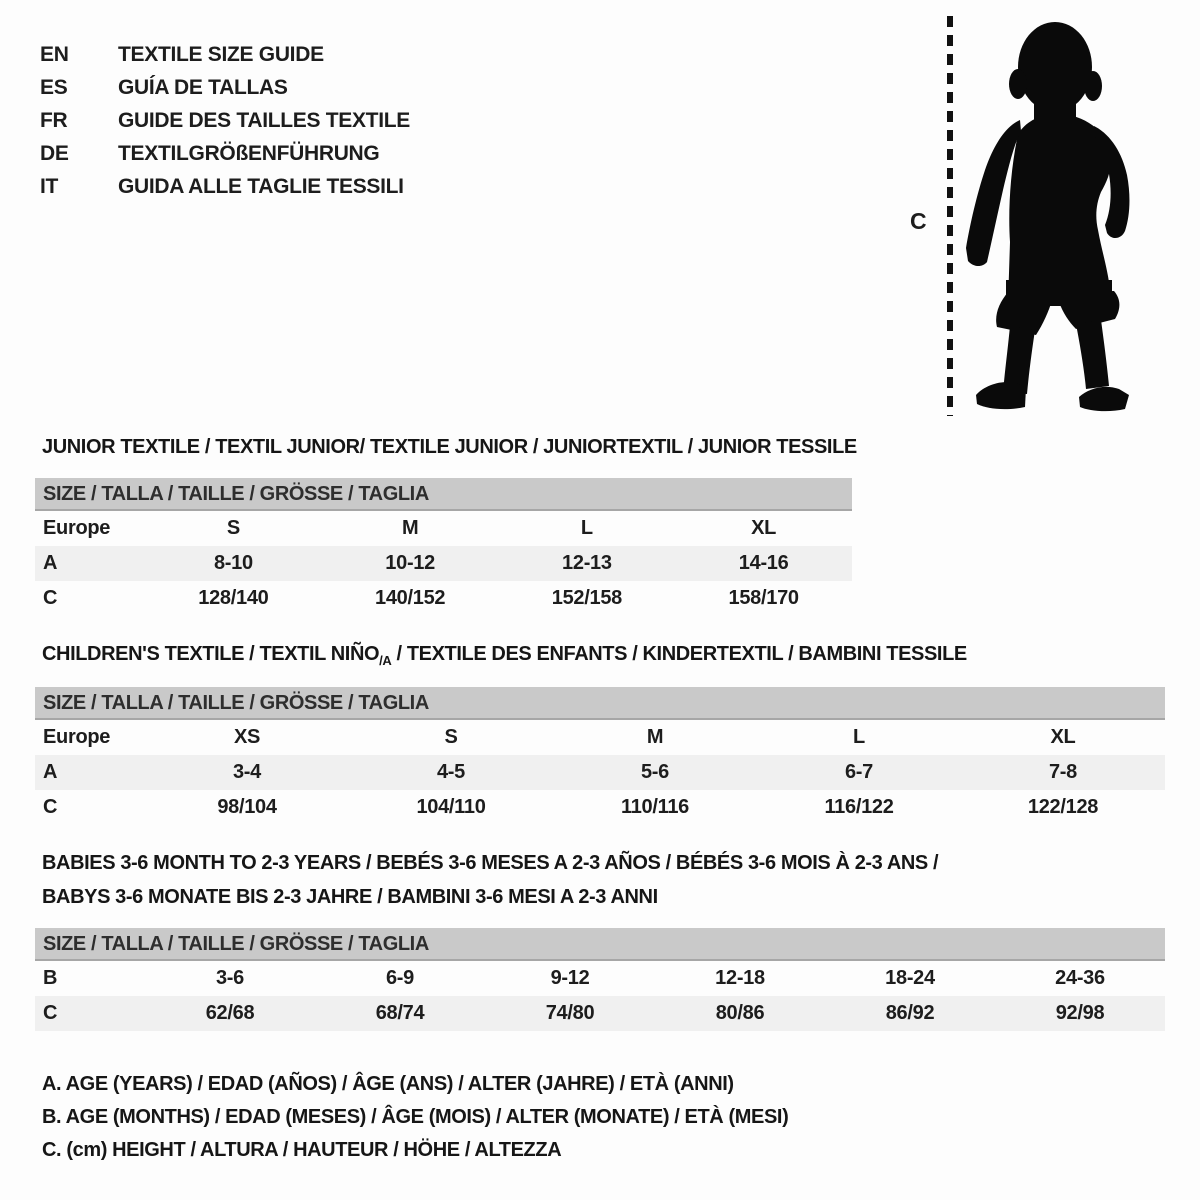  I want to click on height-measure-label: C, so click(918, 221).